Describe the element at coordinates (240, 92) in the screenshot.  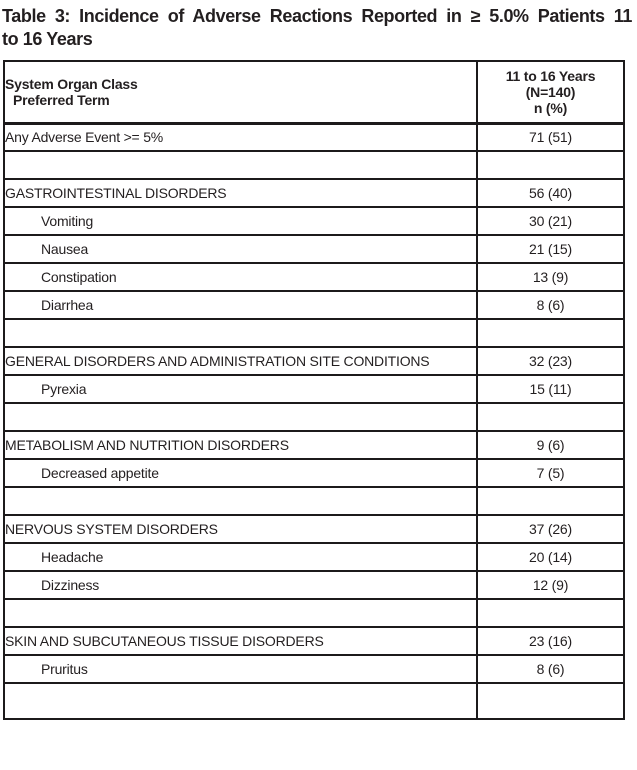
I see `header-system-organ-class: System Organ Class Preferred Term` at that location.